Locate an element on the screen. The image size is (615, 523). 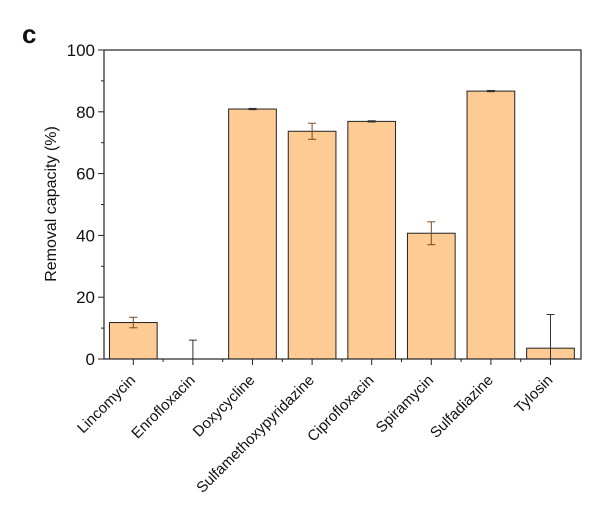
bar-lincomycin is located at coordinates (133, 341).